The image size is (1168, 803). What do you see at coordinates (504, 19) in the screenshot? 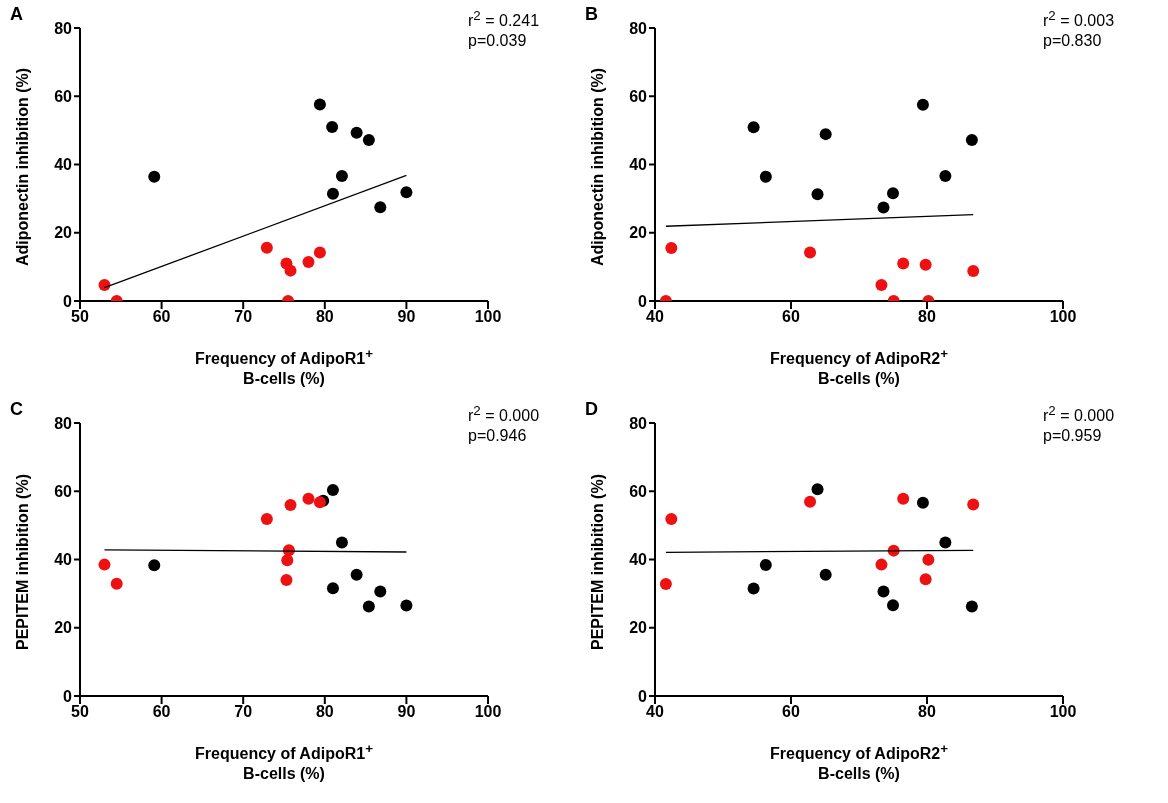
I see `annotation: r$^{2}$ = 0.241` at bounding box center [504, 19].